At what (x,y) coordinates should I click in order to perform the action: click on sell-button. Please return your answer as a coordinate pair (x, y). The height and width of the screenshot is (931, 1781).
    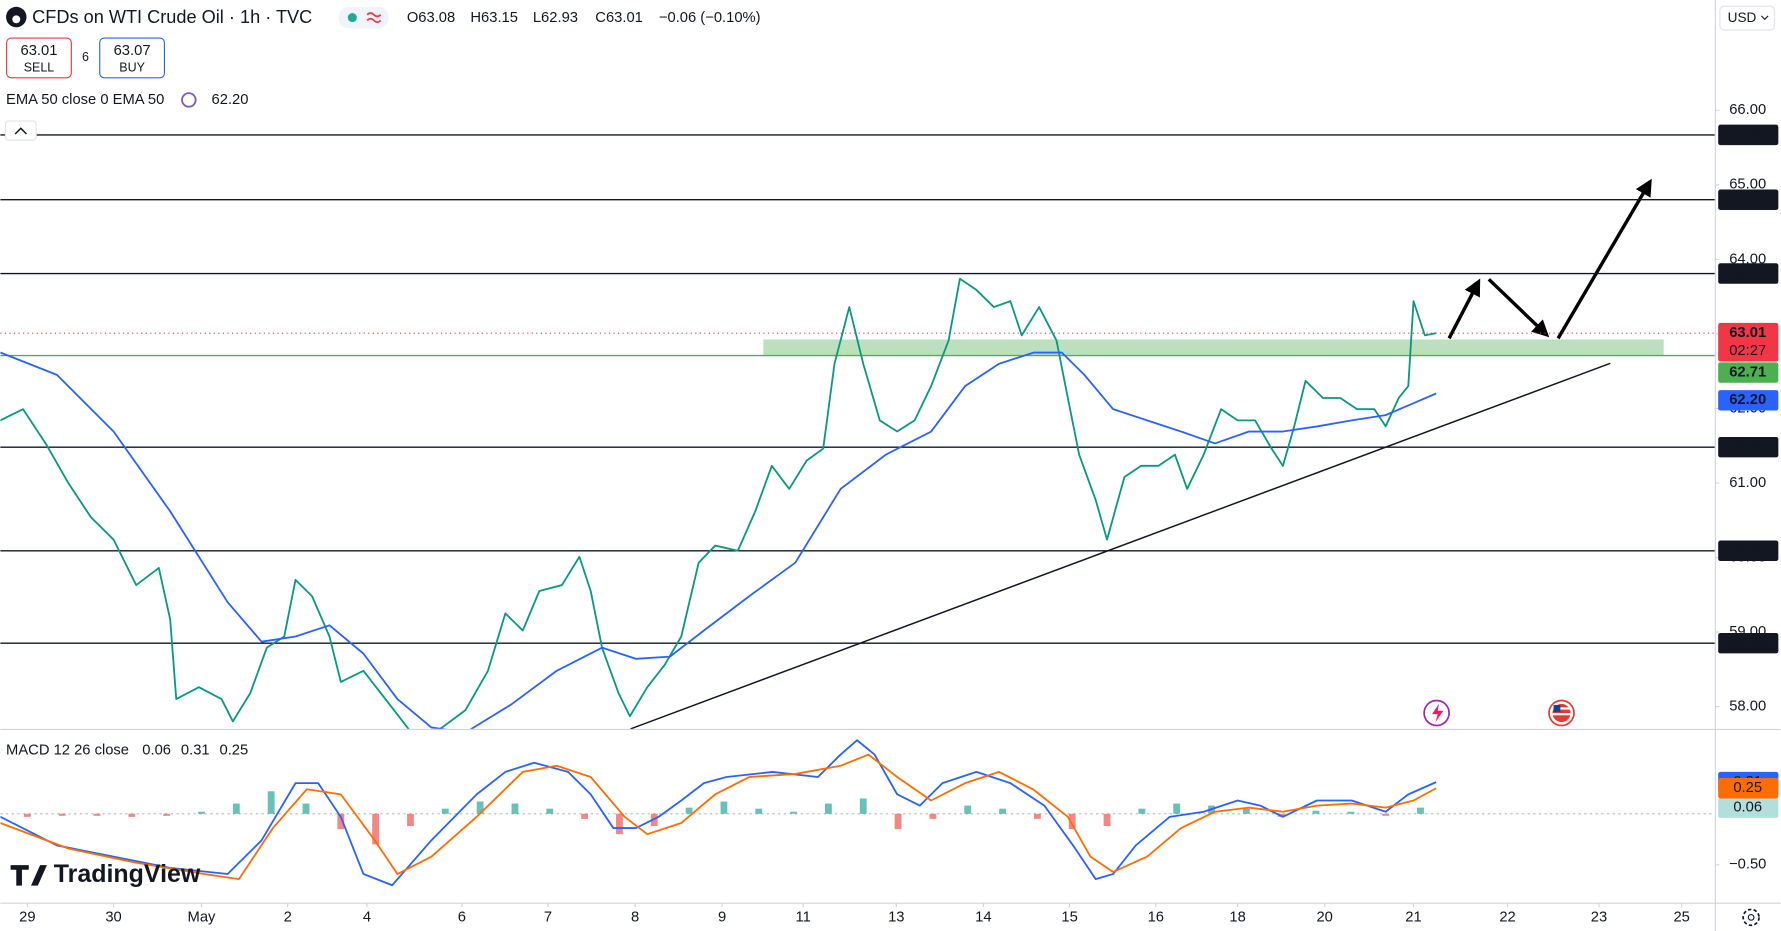
    Looking at the image, I should click on (39, 58).